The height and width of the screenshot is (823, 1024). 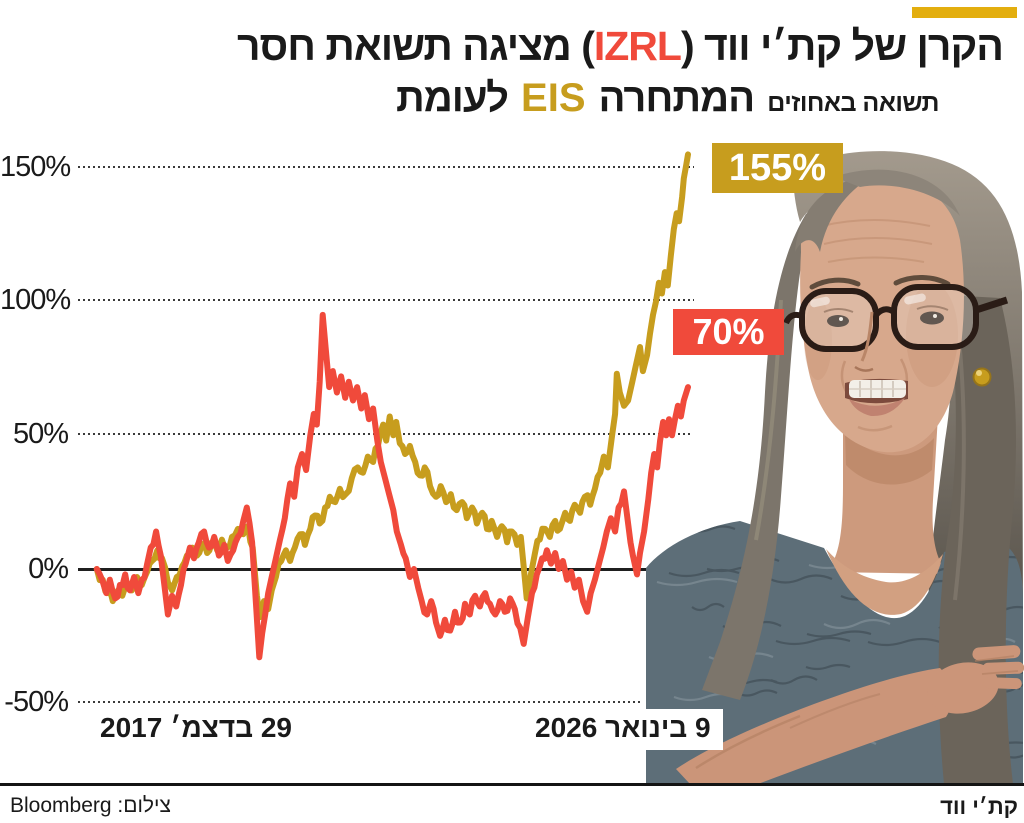 What do you see at coordinates (90, 805) in the screenshot?
I see `photo-credit: צילום: Bloomberg` at bounding box center [90, 805].